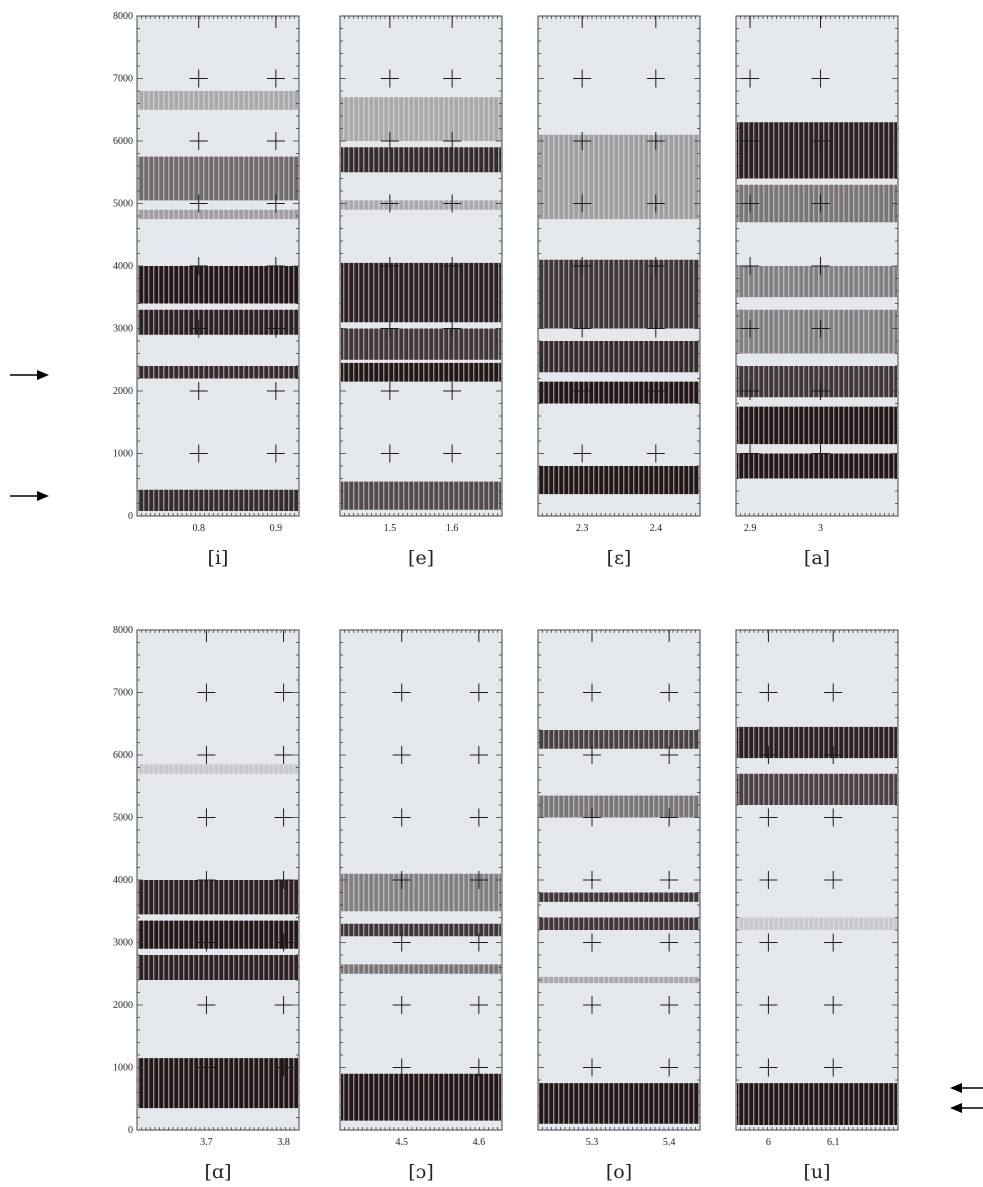  Describe the element at coordinates (276, 528) in the screenshot. I see `x-tick-label: 0.9` at that location.